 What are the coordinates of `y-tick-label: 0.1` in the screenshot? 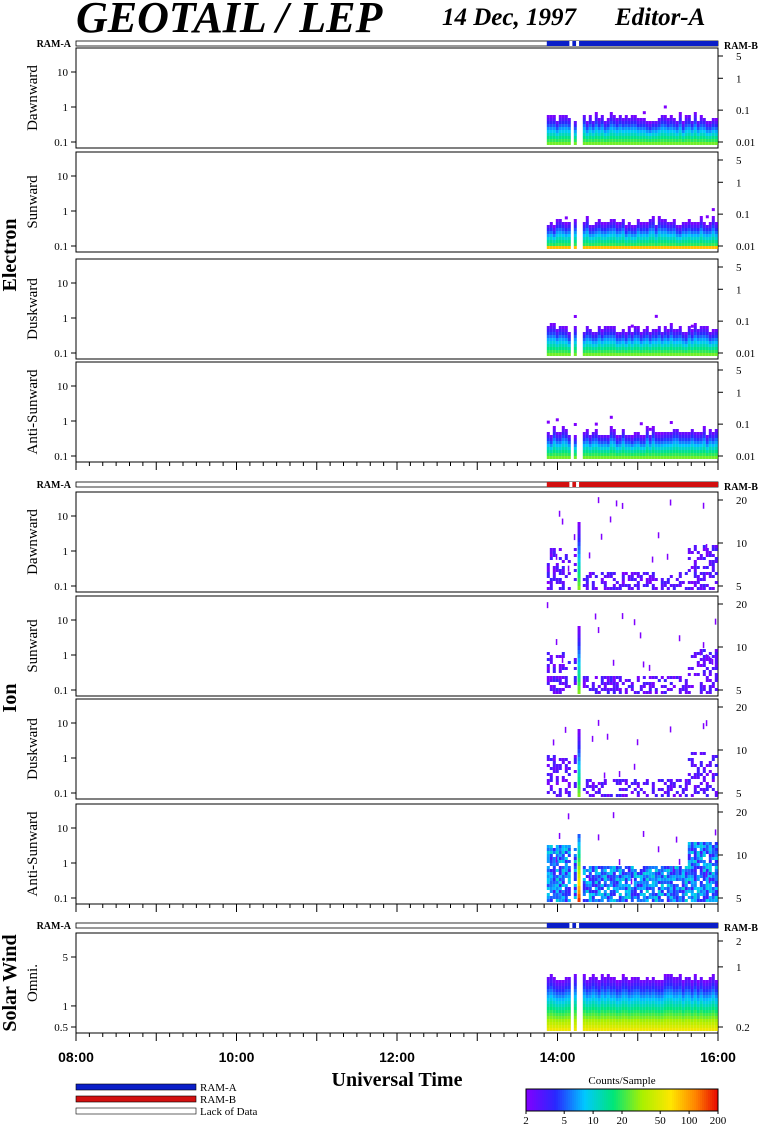 It's located at (61, 794).